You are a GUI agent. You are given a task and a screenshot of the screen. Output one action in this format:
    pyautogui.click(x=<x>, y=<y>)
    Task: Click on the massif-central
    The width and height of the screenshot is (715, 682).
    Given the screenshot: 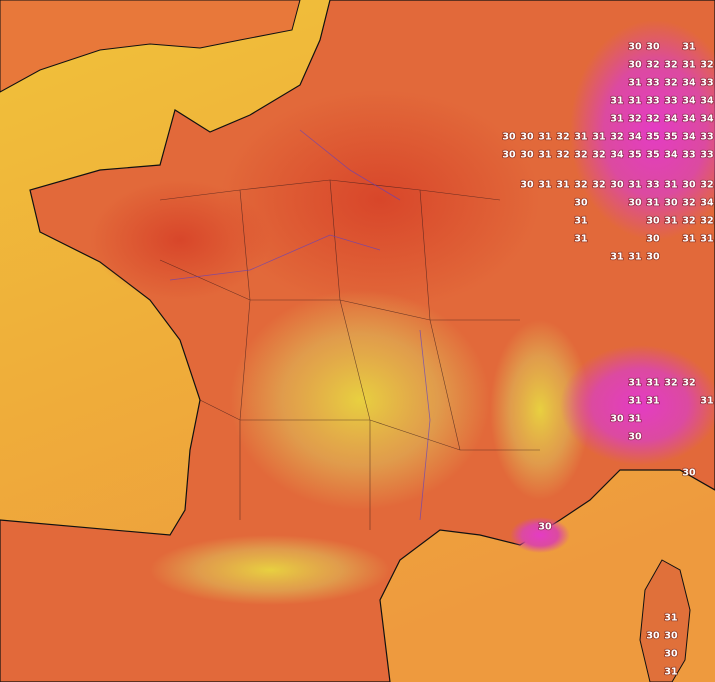 What is the action you would take?
    pyautogui.click(x=360, y=400)
    